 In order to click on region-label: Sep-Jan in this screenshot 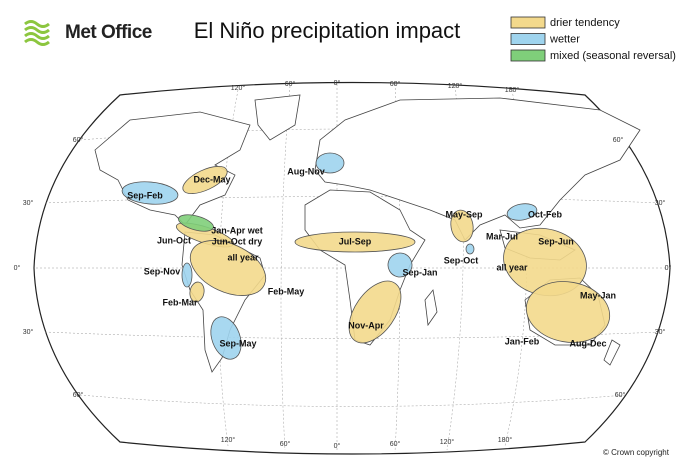, I will do `click(419, 272)`.